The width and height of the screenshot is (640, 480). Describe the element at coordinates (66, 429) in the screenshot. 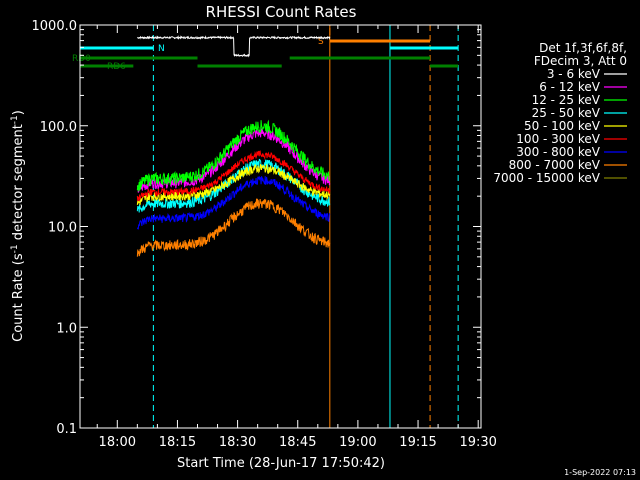

I see `y-tick-label: 0.1` at that location.